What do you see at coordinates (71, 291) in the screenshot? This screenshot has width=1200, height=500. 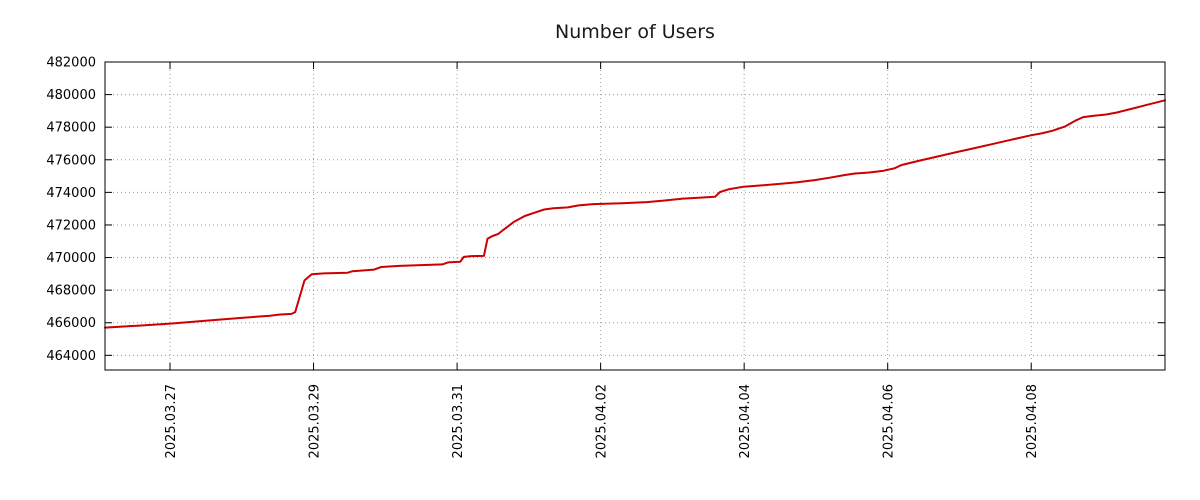 I see `y-axis-tick-label: 468000` at bounding box center [71, 291].